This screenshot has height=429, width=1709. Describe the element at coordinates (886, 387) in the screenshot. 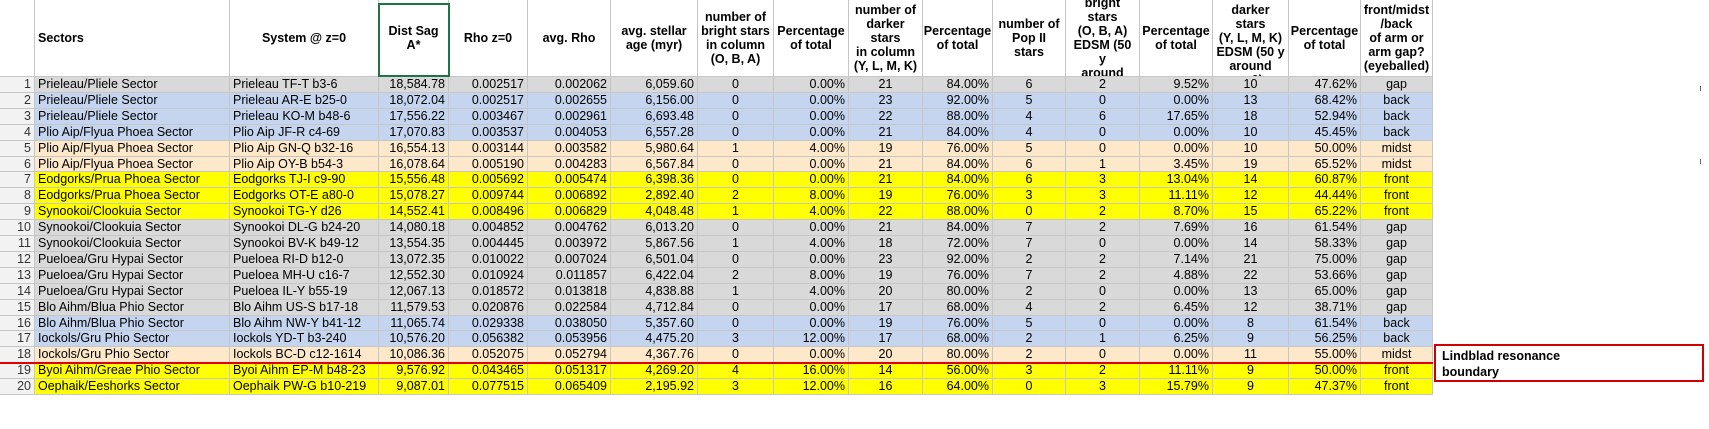

I see `cell-darker: 16` at that location.